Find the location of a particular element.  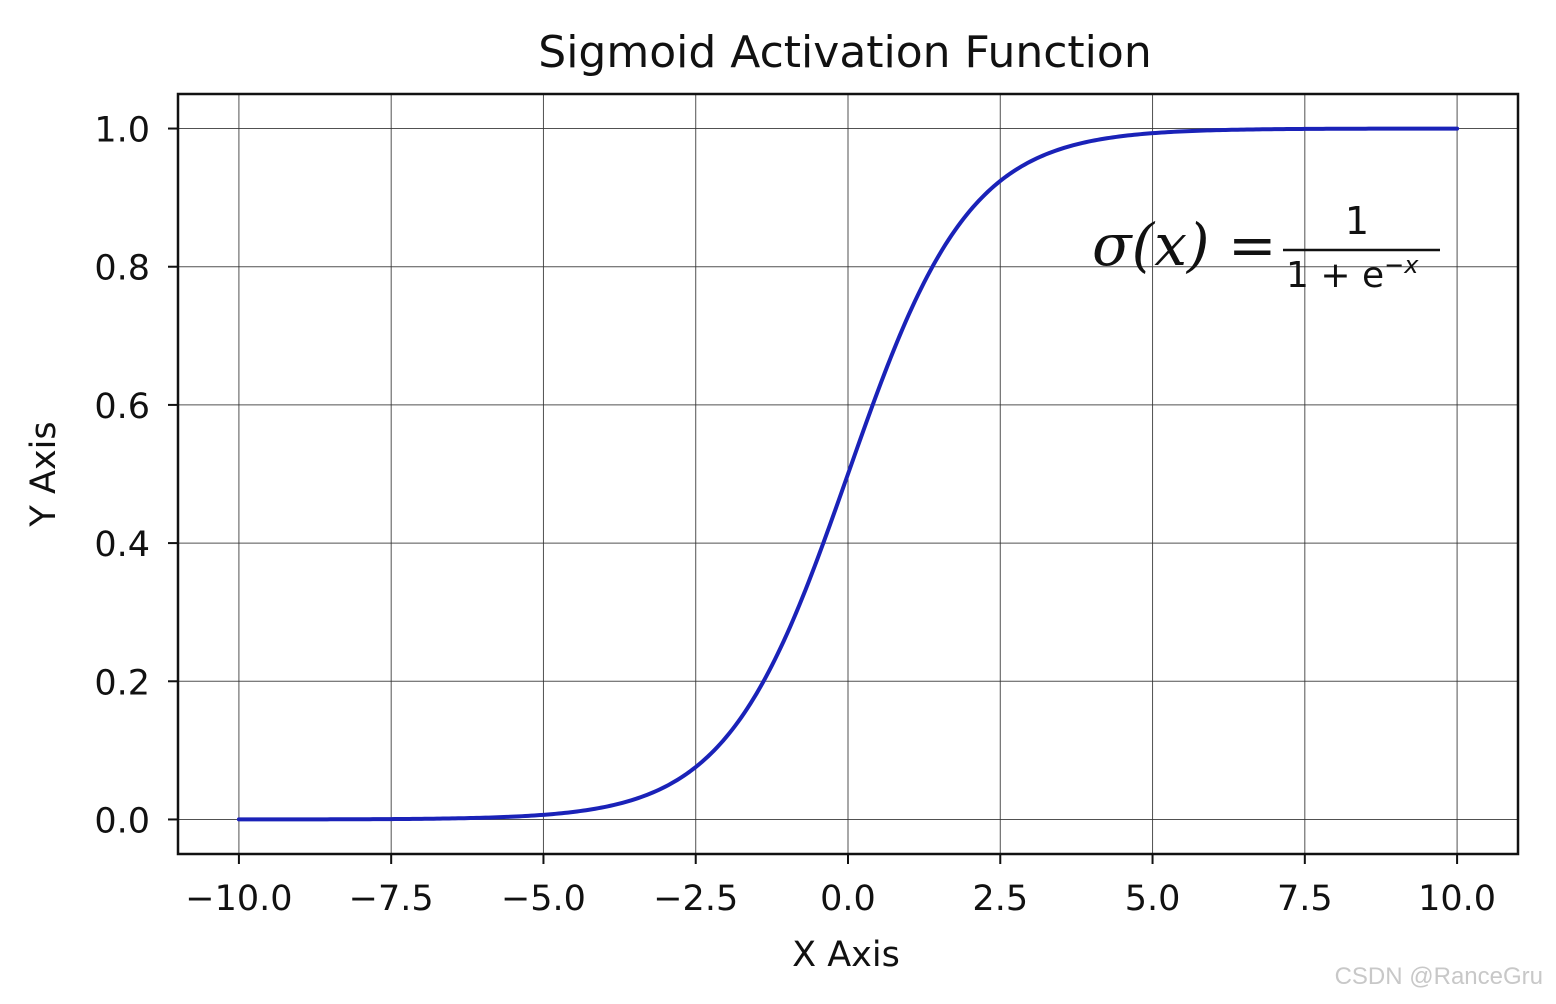

x-tick-label: −10.0 is located at coordinates (238, 899).